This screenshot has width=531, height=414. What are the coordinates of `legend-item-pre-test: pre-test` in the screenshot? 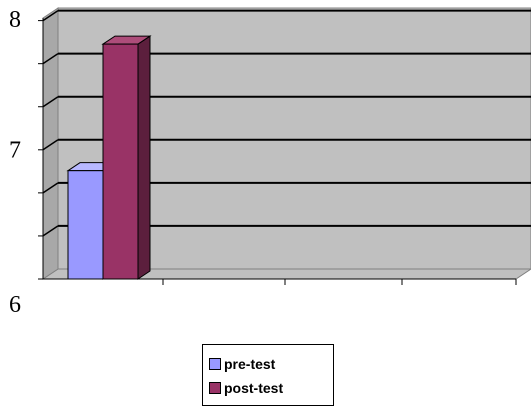 It's located at (242, 364).